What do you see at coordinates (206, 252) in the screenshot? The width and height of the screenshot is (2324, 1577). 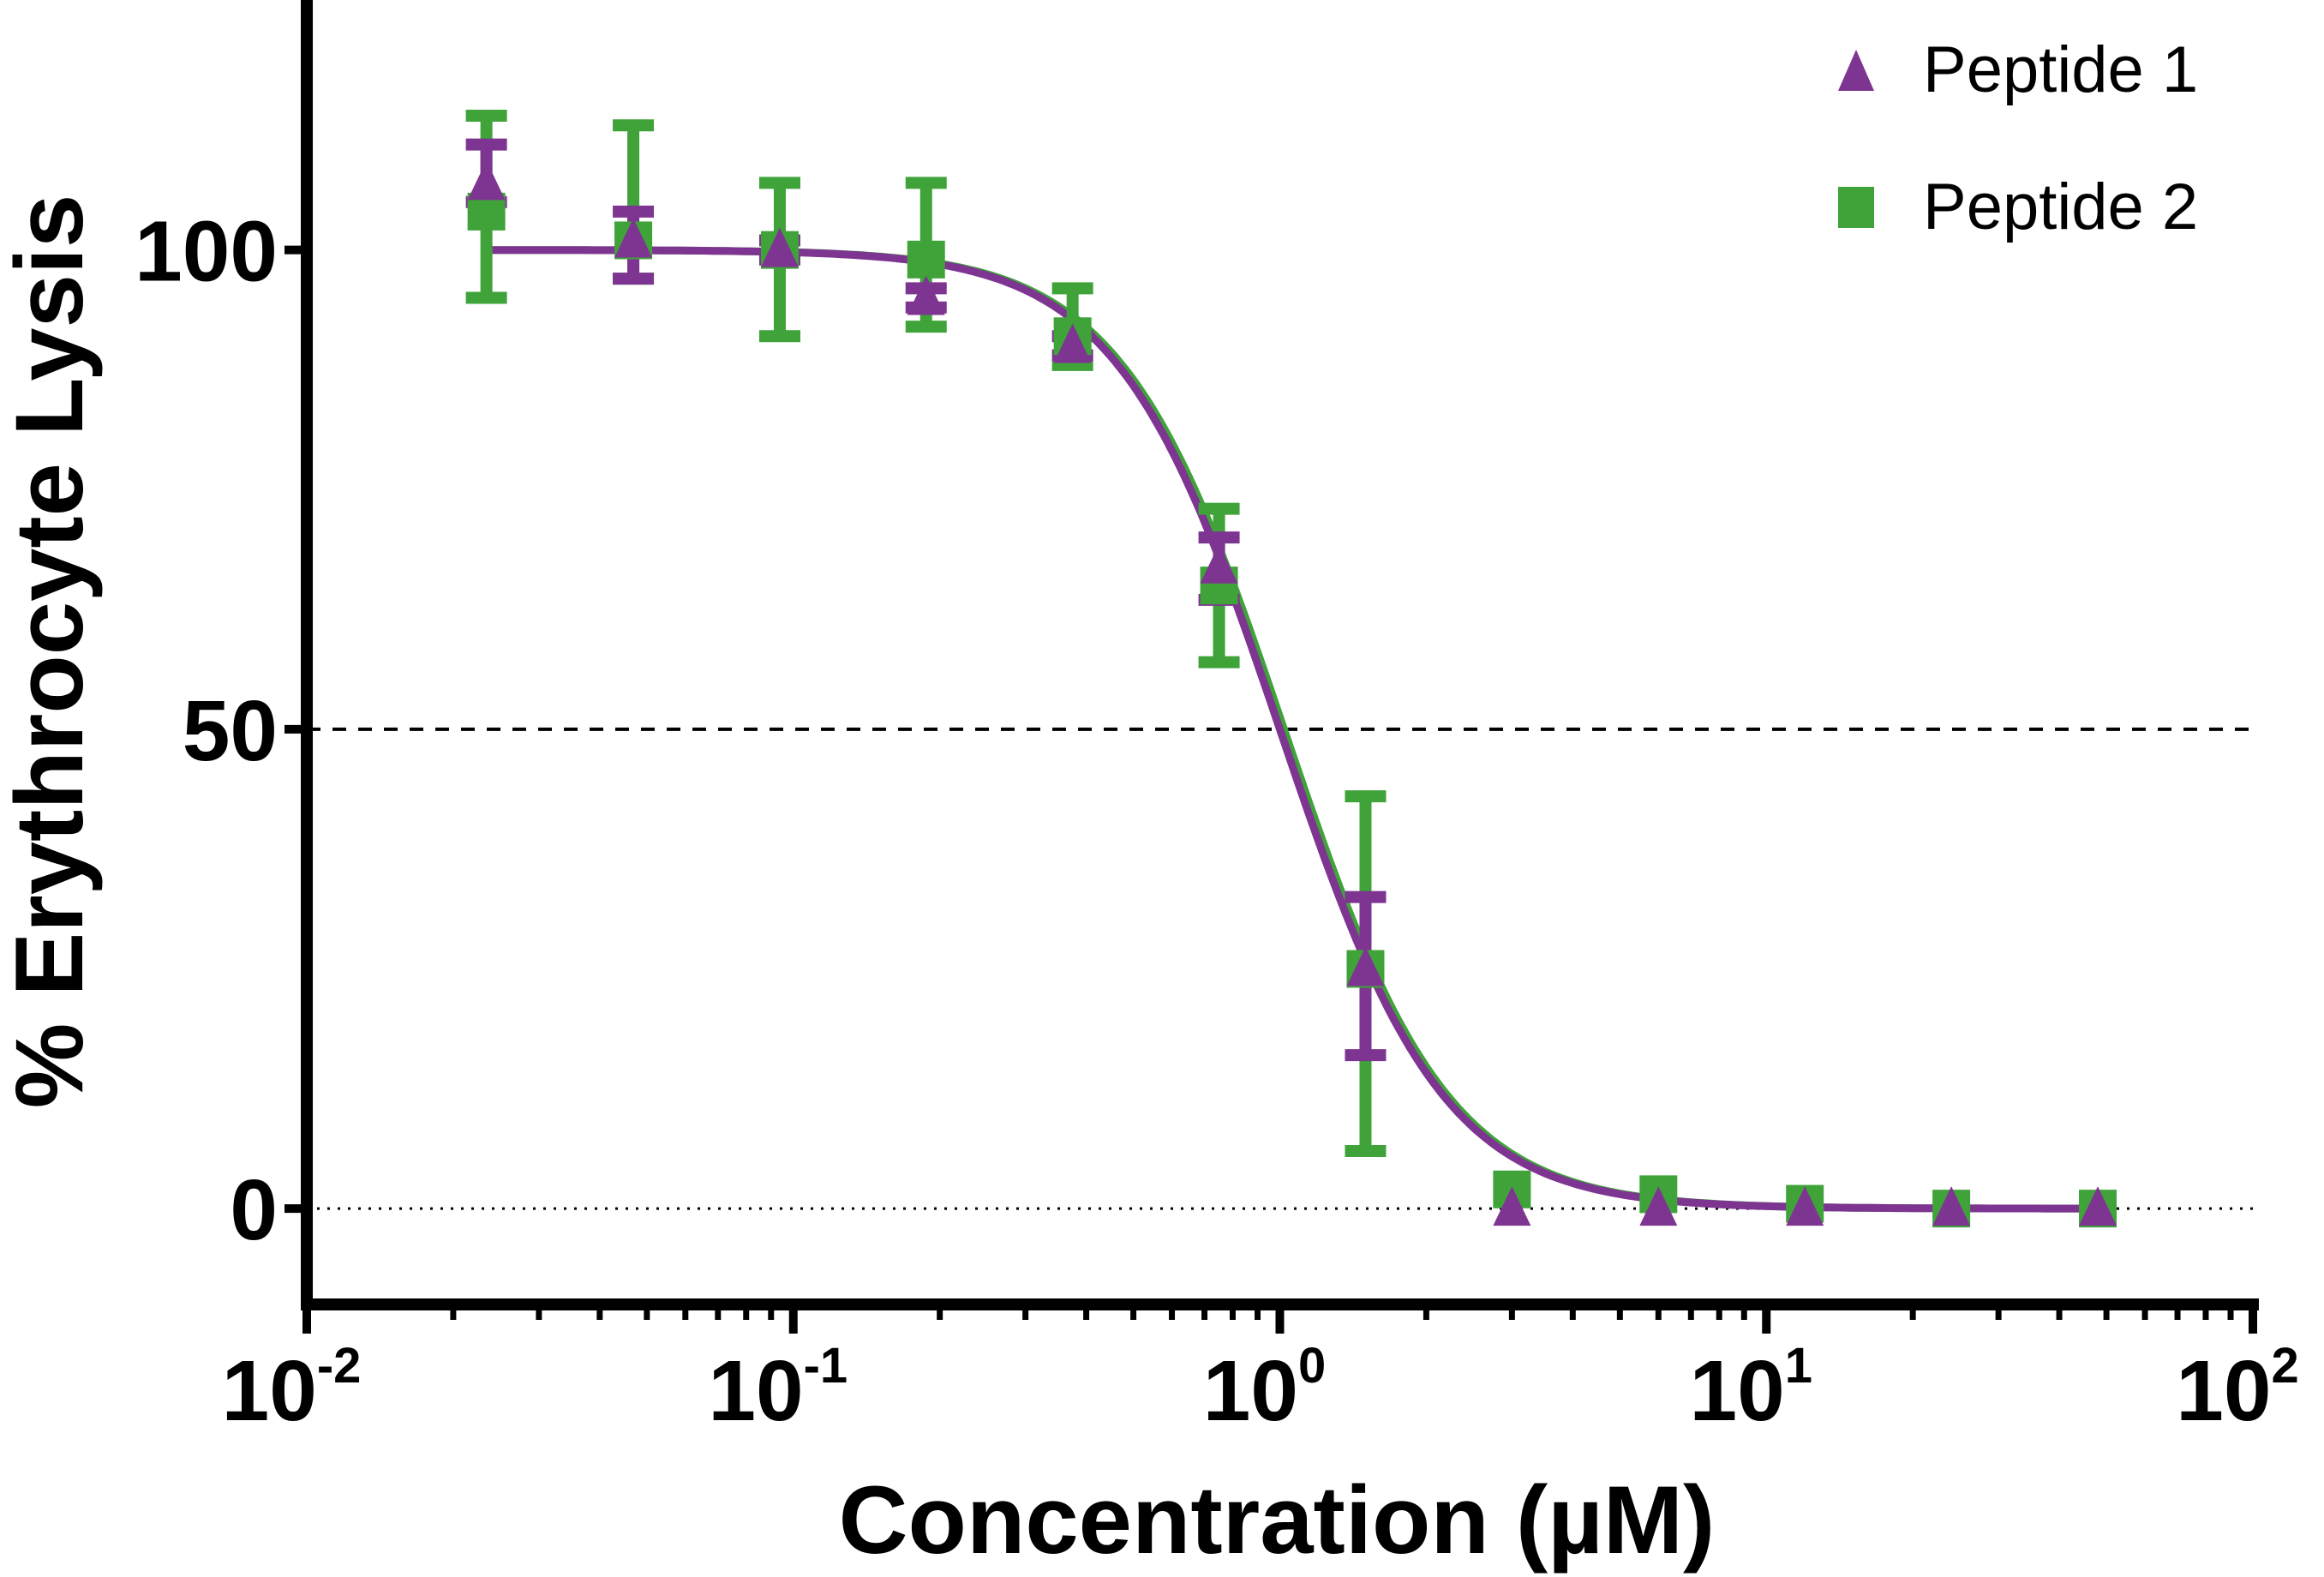 I see `y-tick-label: 100` at bounding box center [206, 252].